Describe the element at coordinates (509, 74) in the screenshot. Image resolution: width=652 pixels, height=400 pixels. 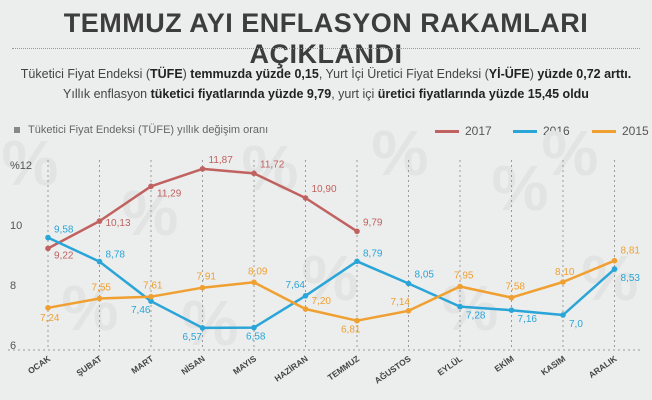
I see `subtitle-line-1-segment: Yİ-ÜFE` at that location.